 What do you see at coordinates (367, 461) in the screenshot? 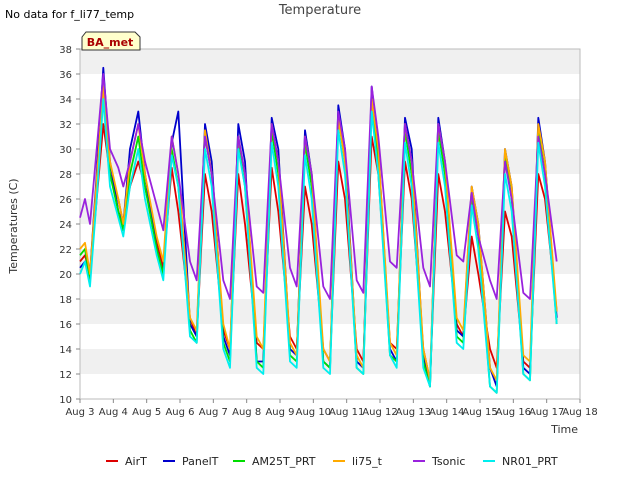
I see `legend-label: li75_t` at bounding box center [367, 461].